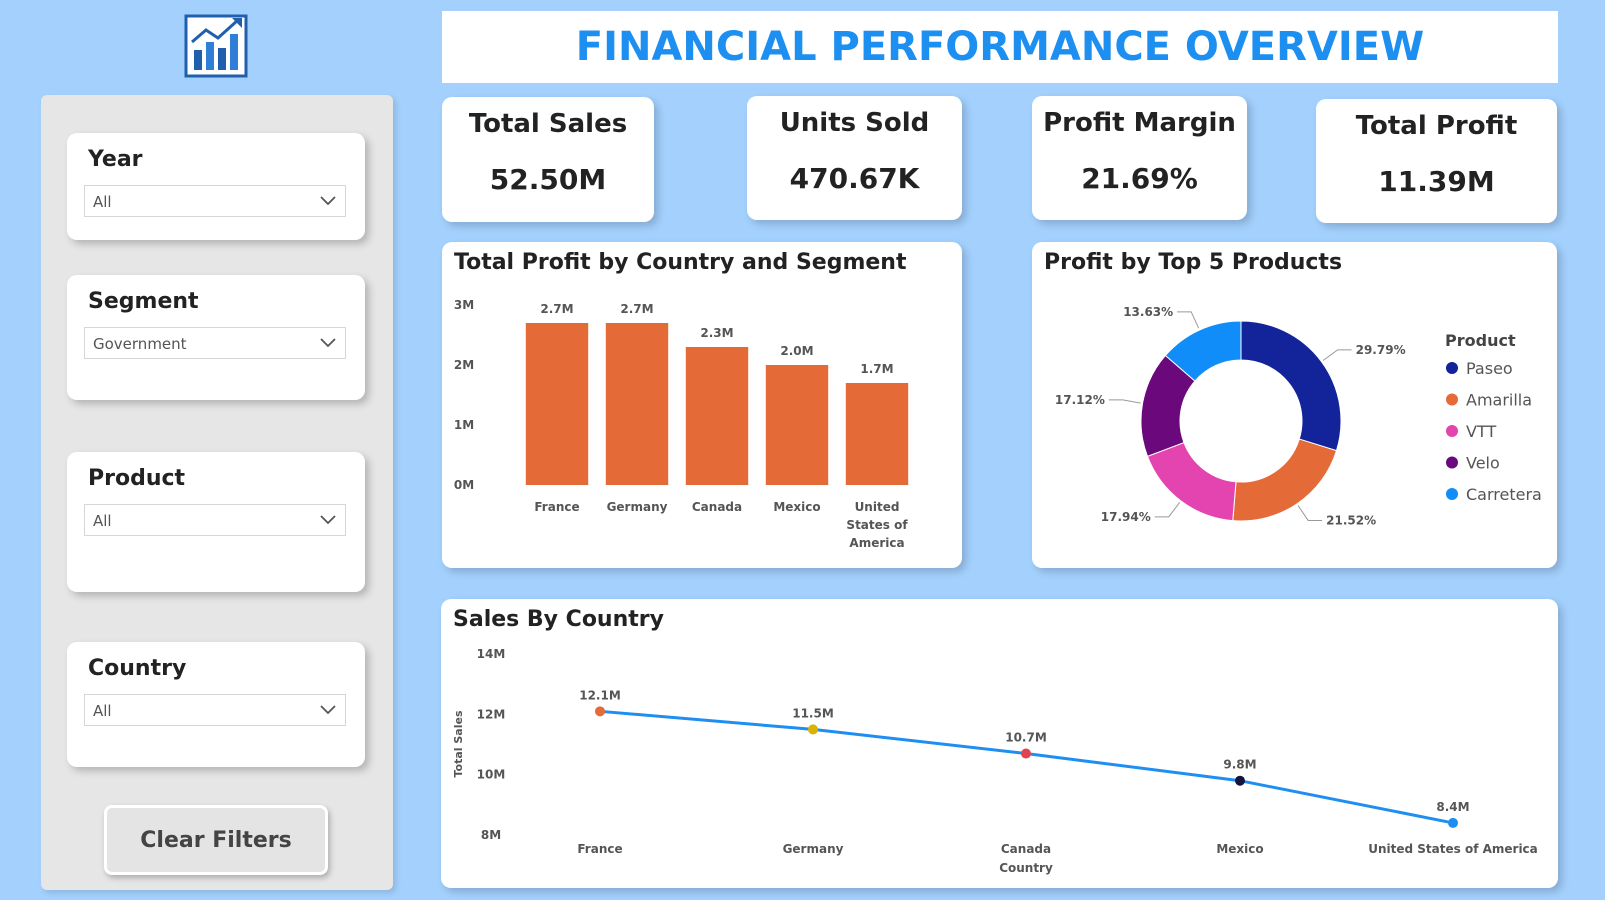 Image resolution: width=1605 pixels, height=900 pixels. I want to click on slice-data-label: 21.52%, so click(1351, 520).